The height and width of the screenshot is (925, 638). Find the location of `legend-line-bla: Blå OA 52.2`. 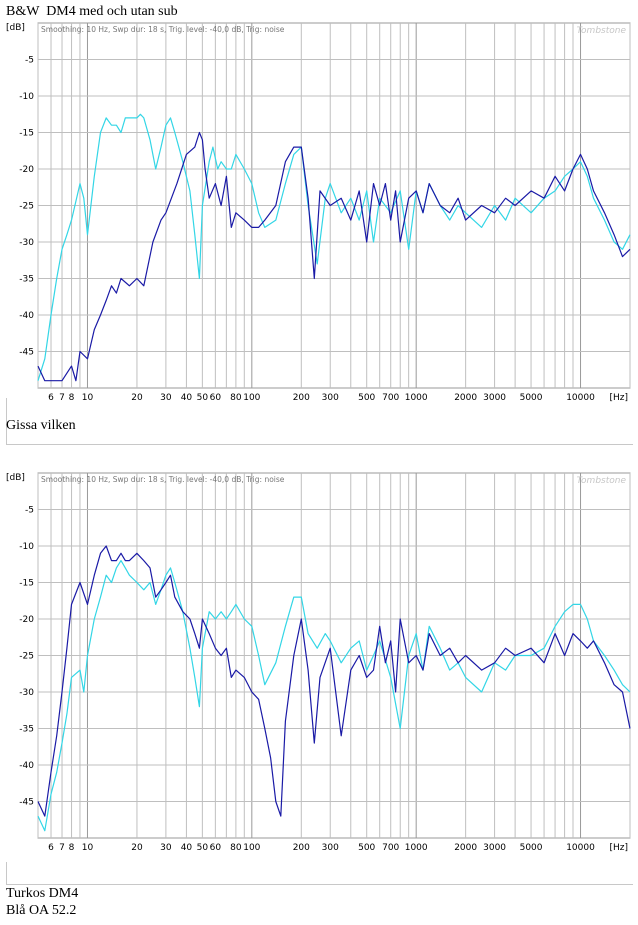

legend-line-bla: Blå OA 52.2 is located at coordinates (41, 910).